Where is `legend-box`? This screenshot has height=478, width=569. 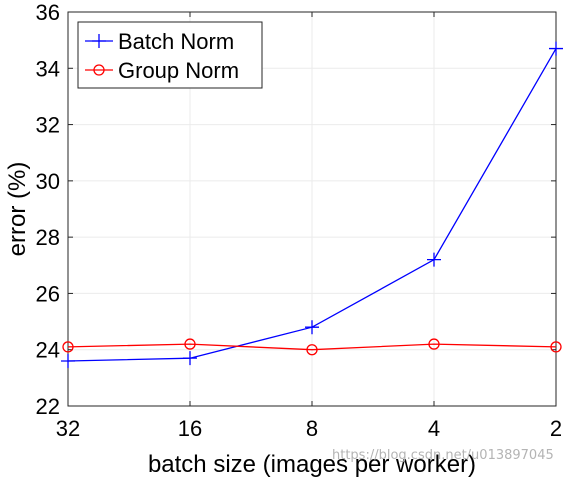 legend-box is located at coordinates (170, 55).